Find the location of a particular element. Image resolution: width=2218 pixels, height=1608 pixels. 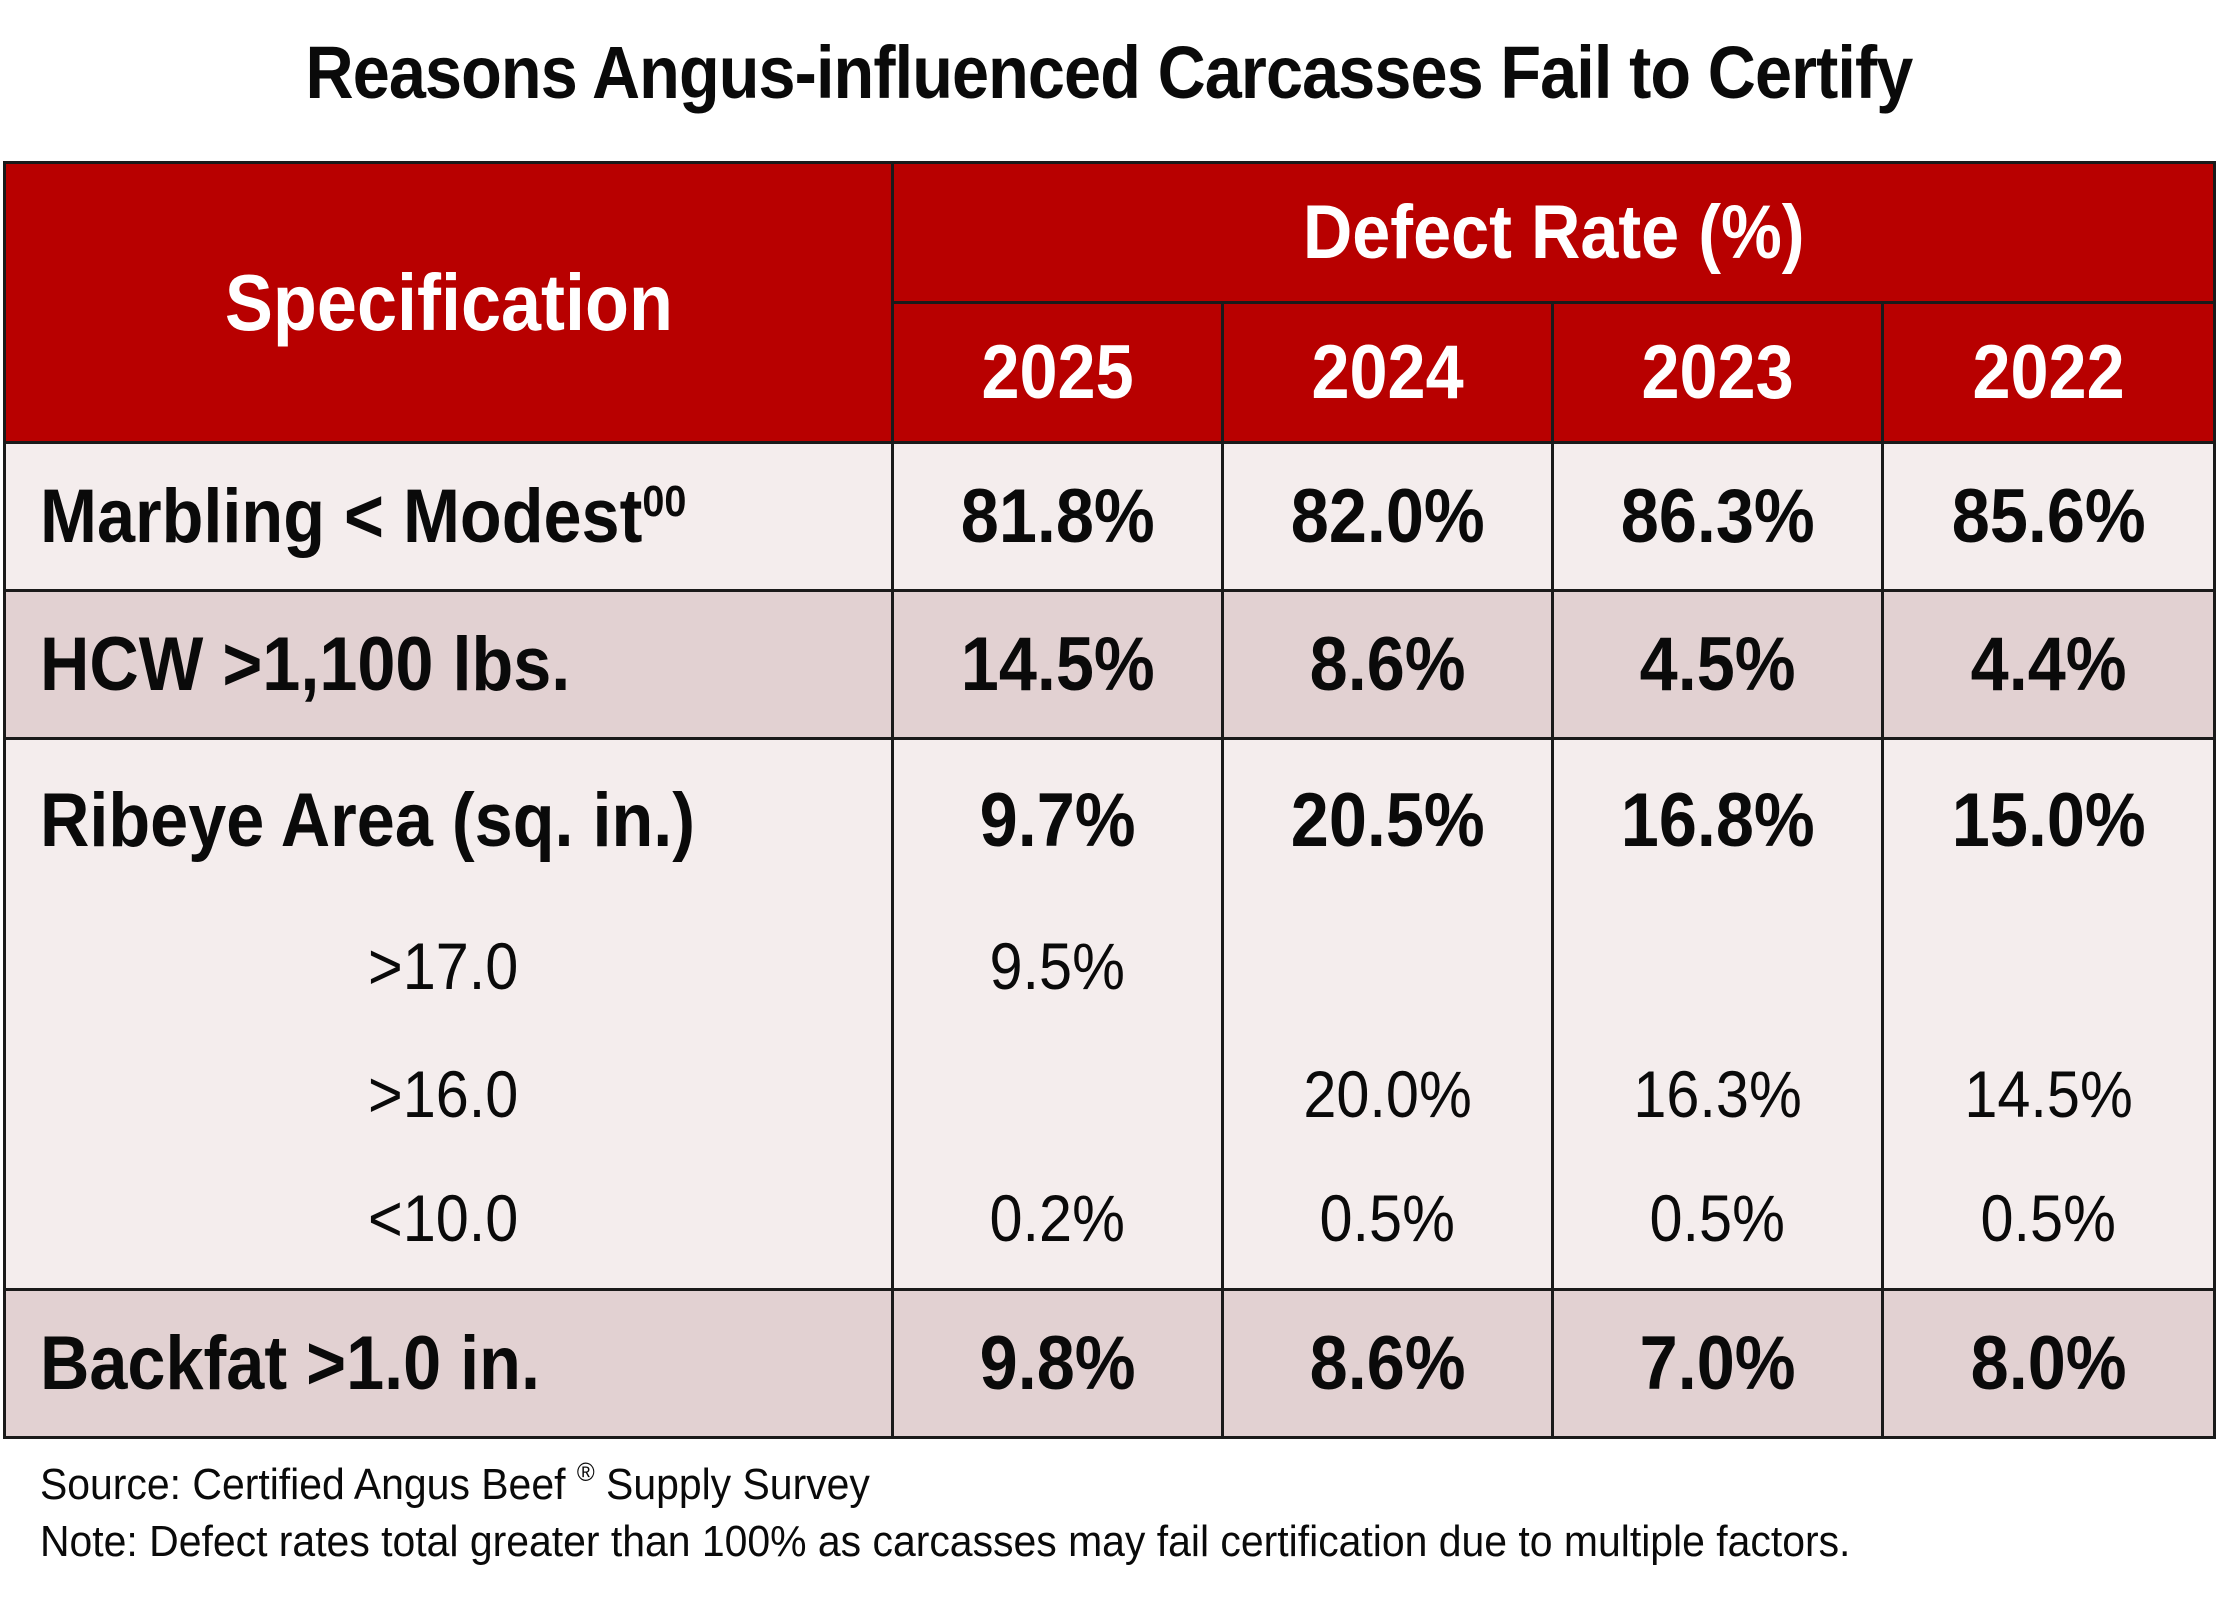

ribeye-values-2022: 15.0% 14.5% 0.5% is located at coordinates (2048, 1014).